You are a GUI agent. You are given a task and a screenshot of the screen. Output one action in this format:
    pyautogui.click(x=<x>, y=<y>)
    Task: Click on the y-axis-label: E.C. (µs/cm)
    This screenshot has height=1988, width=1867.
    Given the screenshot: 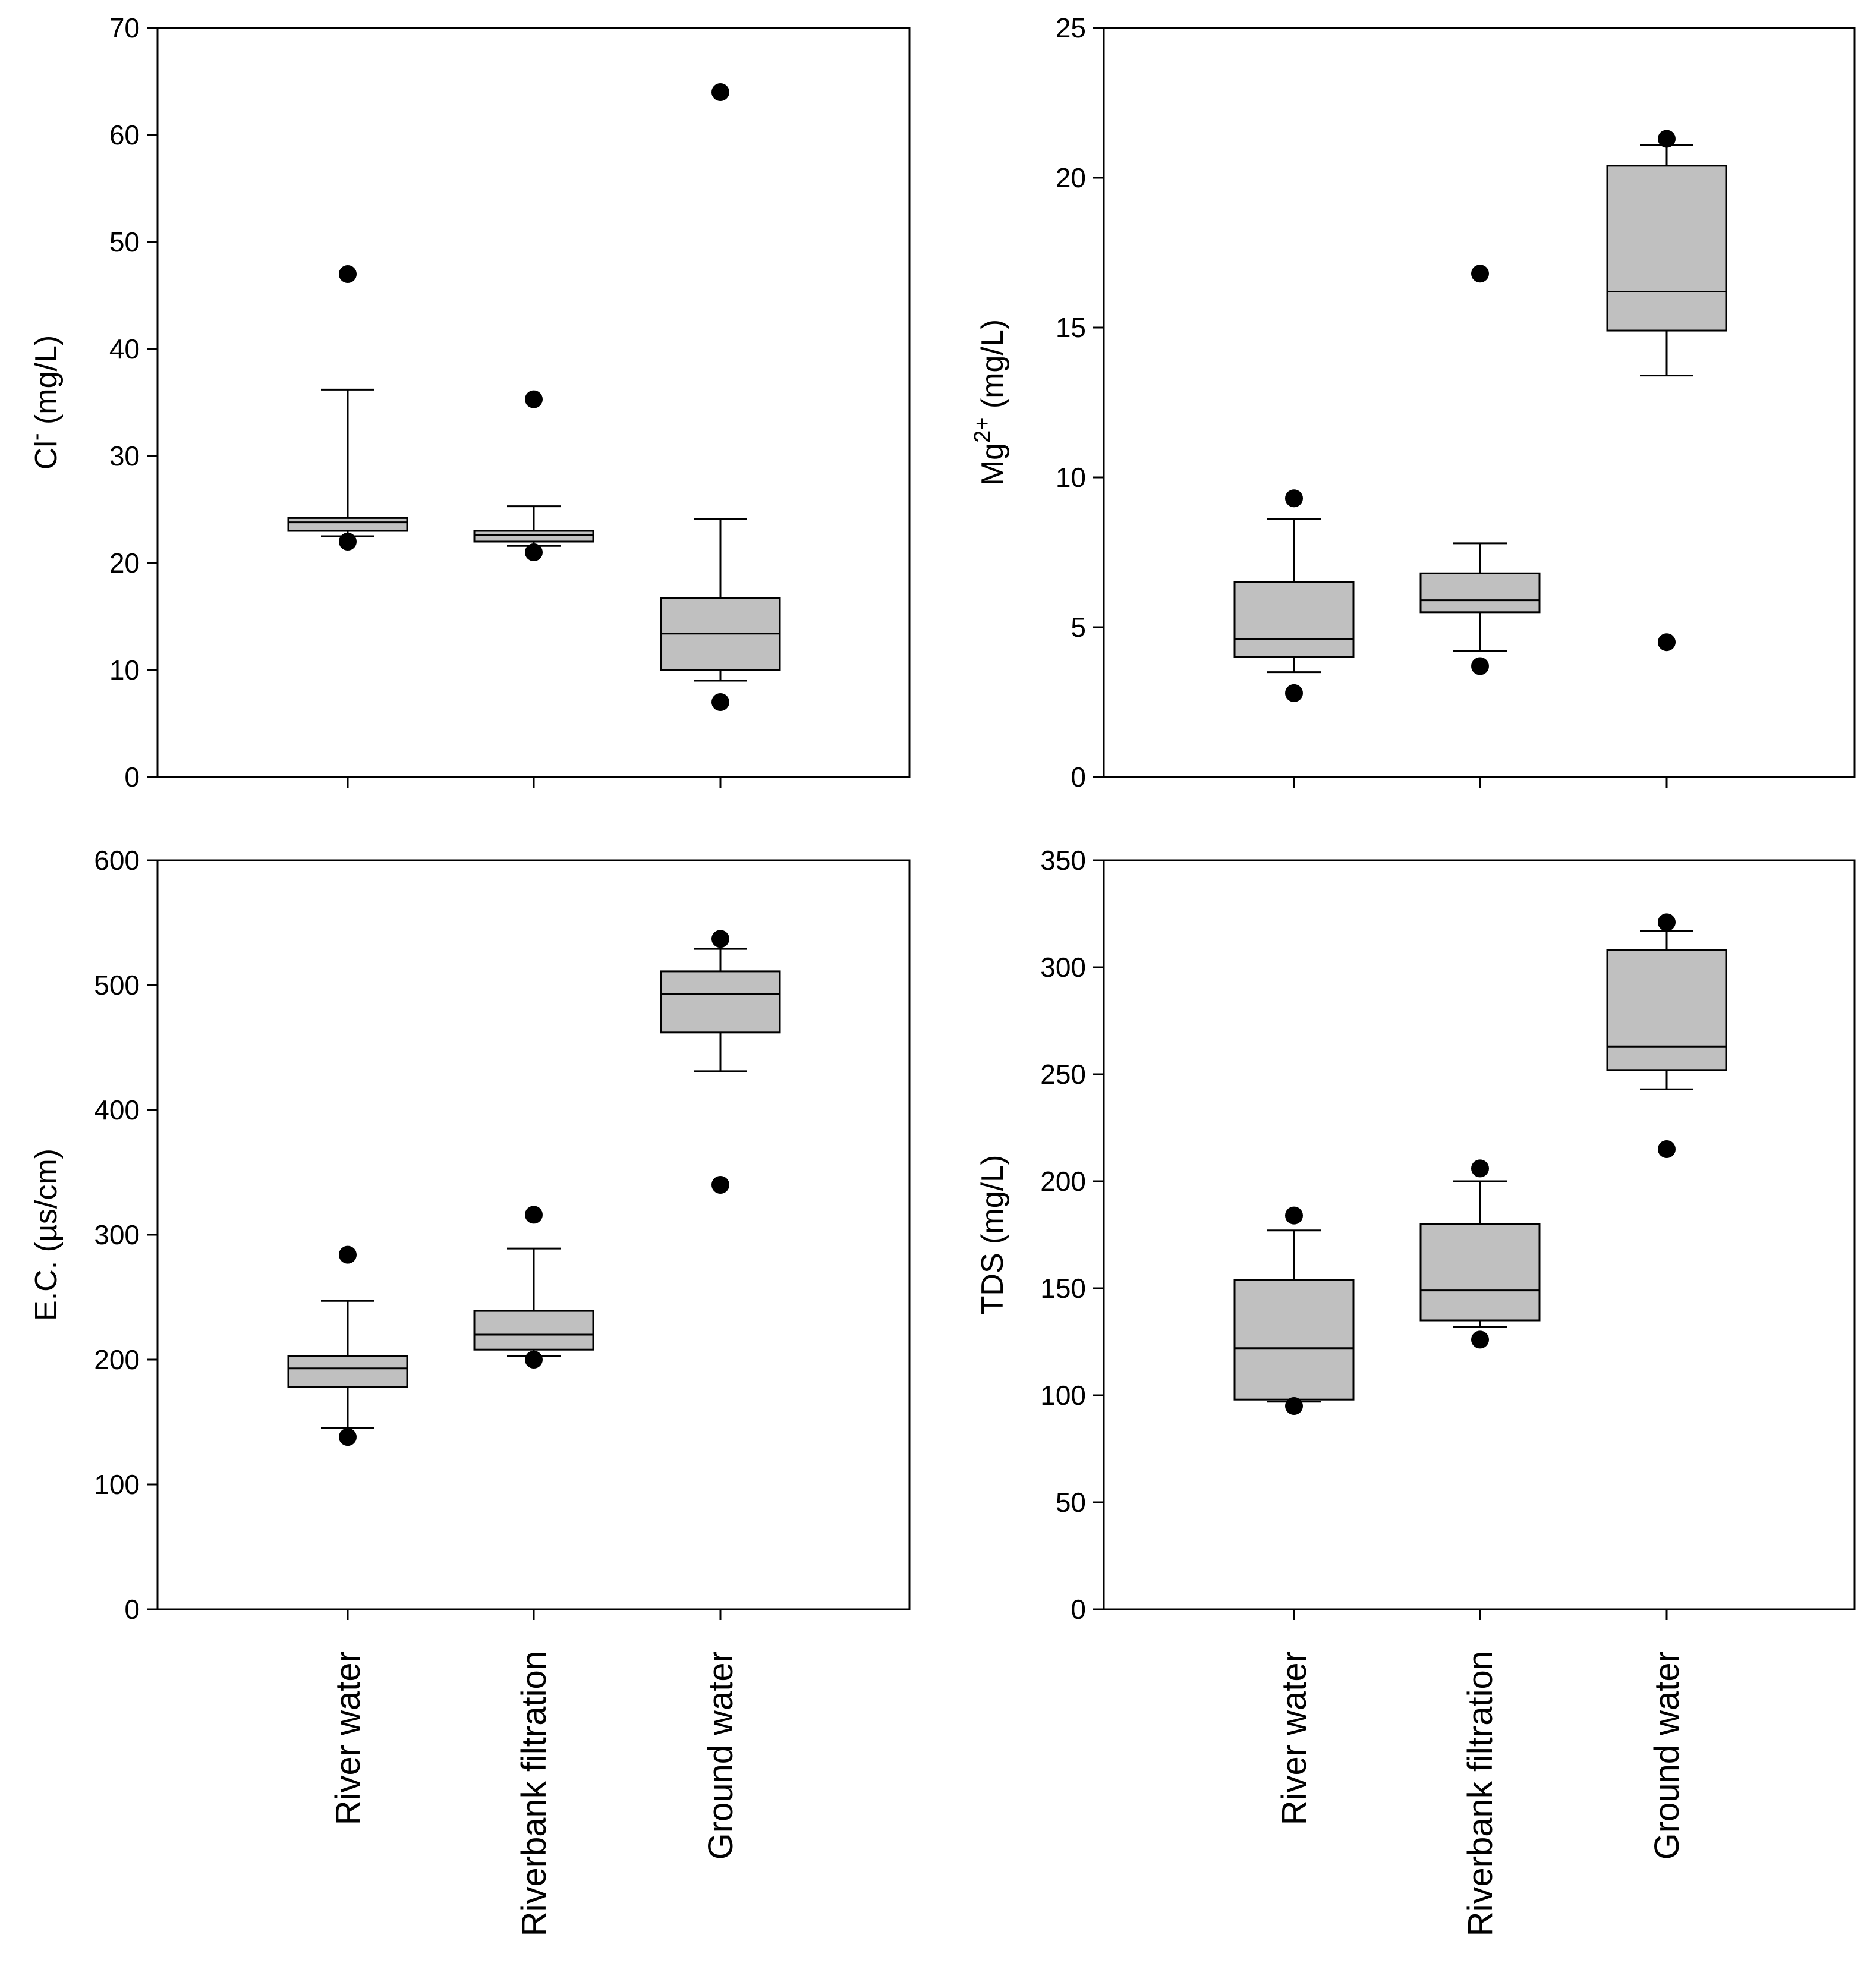 What is the action you would take?
    pyautogui.click(x=46, y=1235)
    